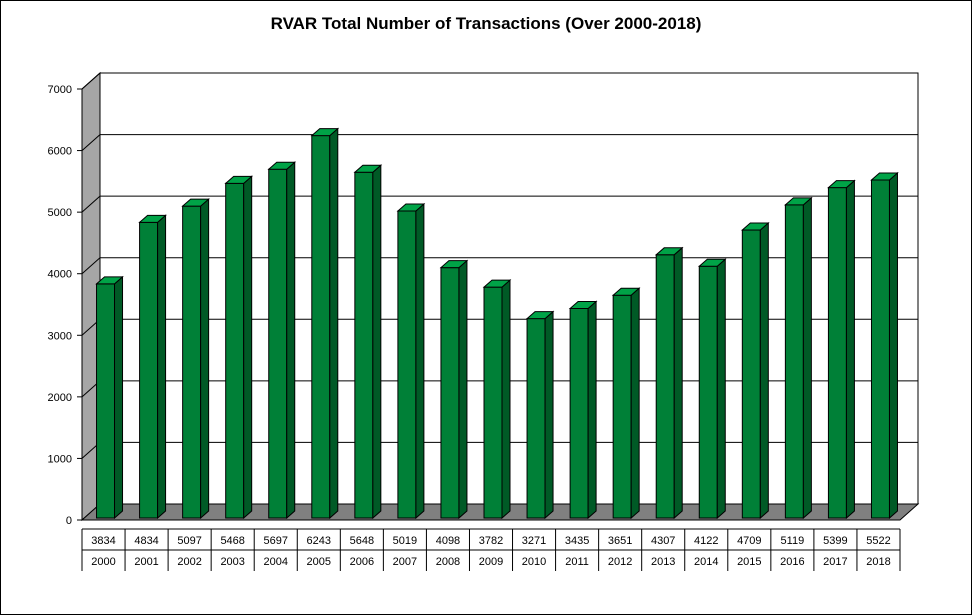 The height and width of the screenshot is (615, 972). What do you see at coordinates (60, 336) in the screenshot?
I see `y-tick-label: 3000` at bounding box center [60, 336].